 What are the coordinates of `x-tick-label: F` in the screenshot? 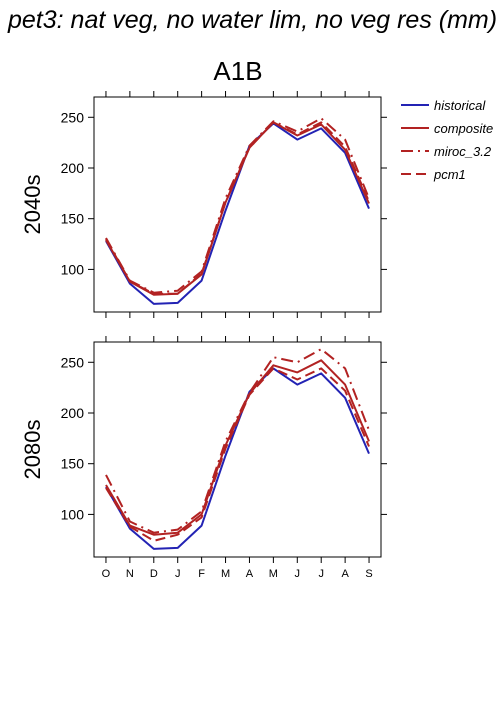 It's located at (201, 574).